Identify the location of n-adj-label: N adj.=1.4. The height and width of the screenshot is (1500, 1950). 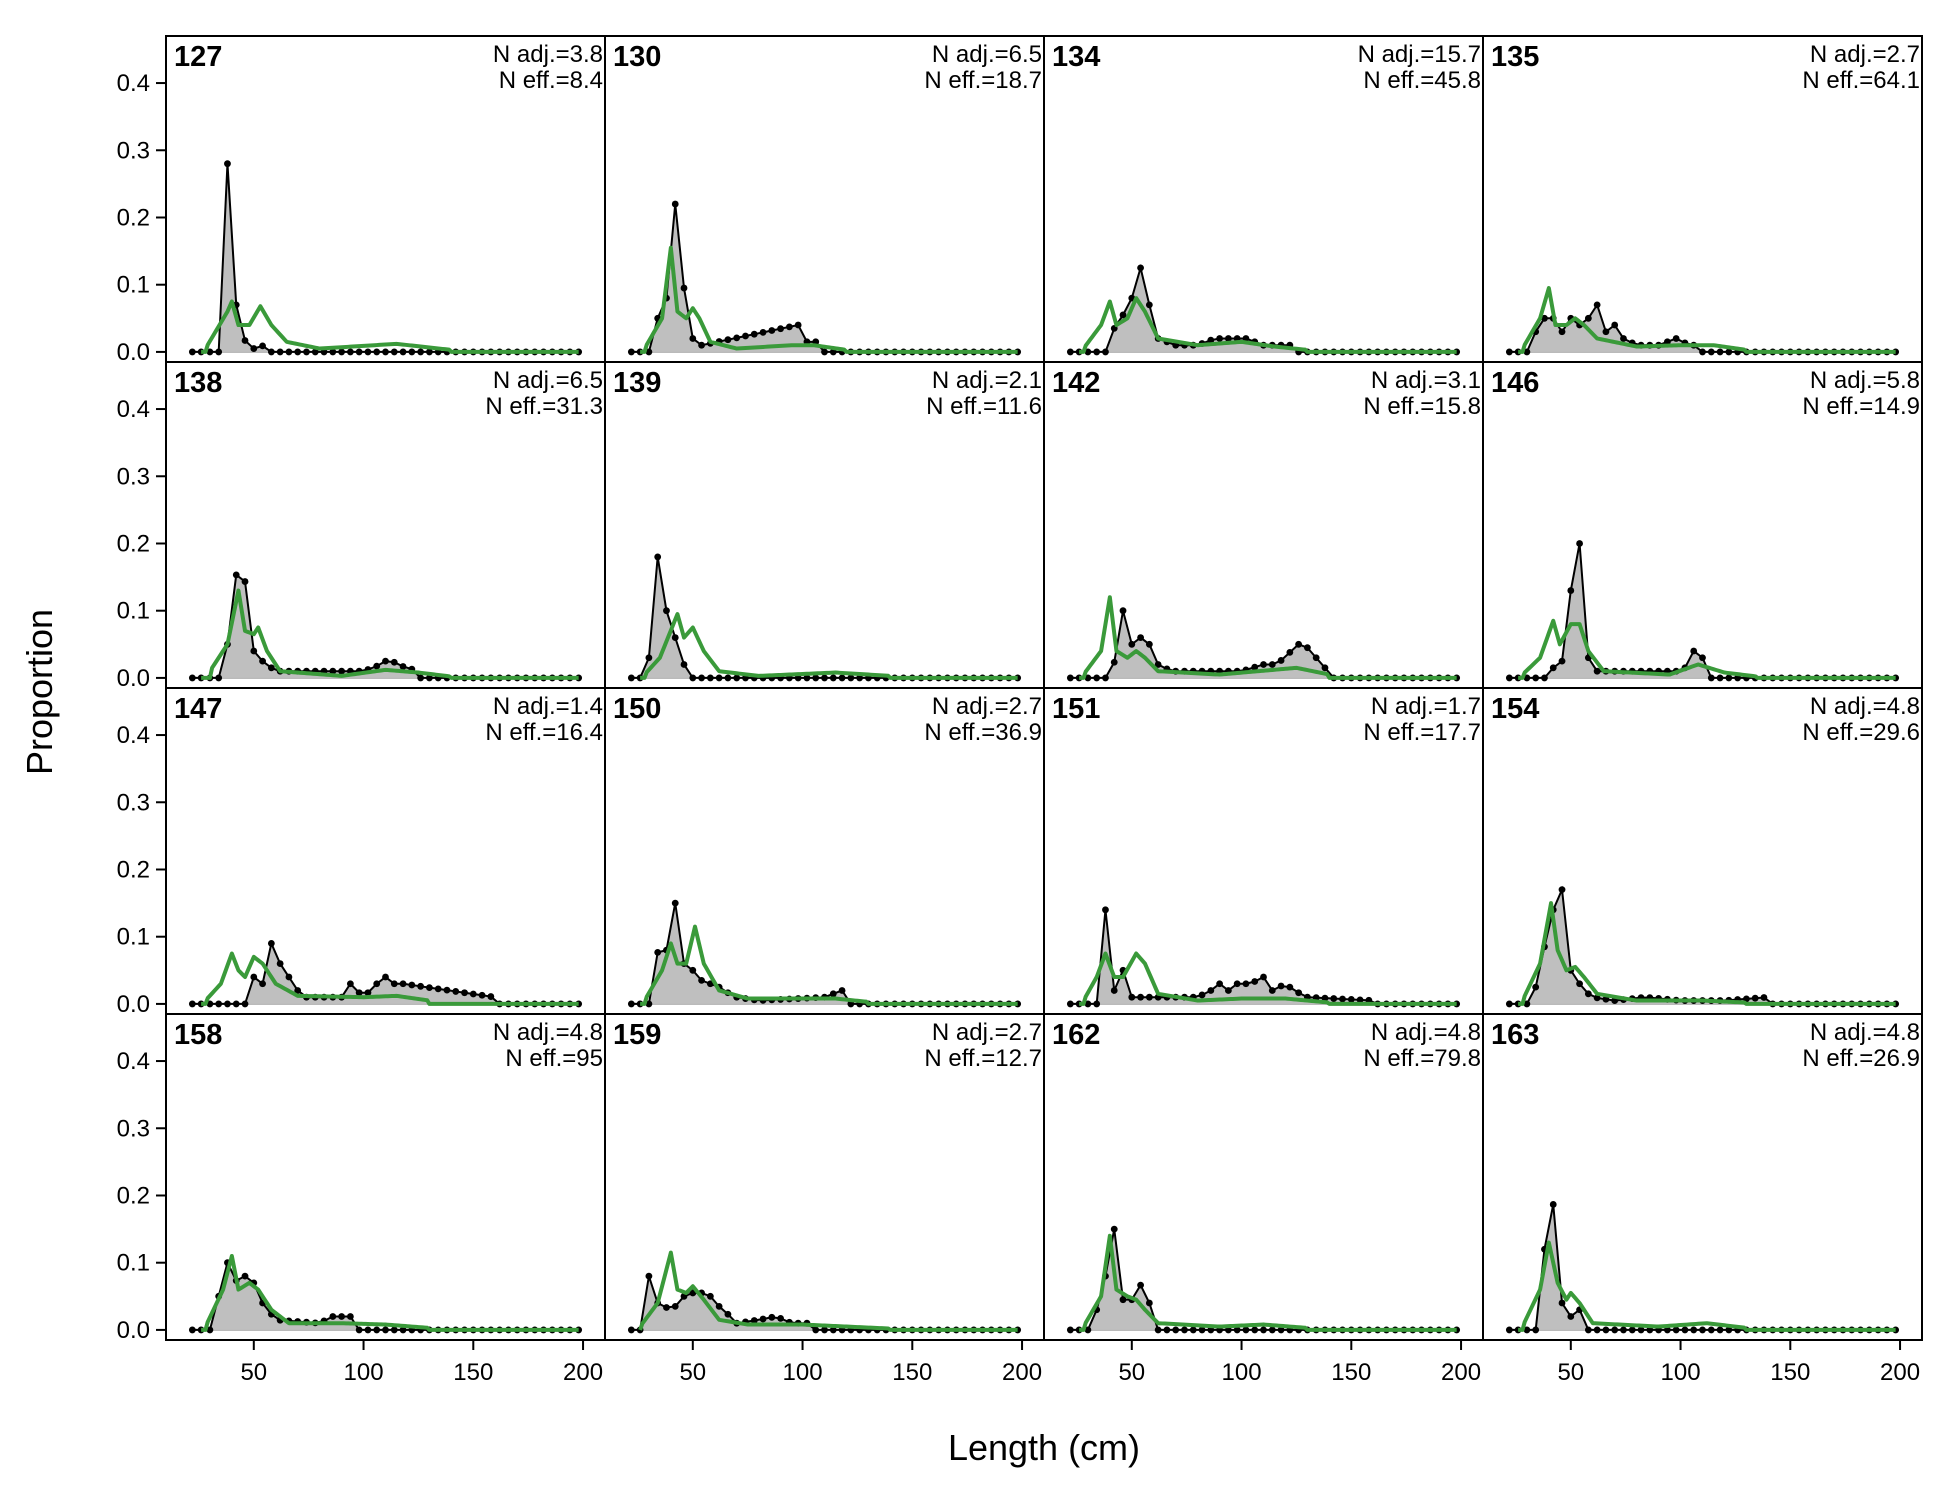
(548, 706).